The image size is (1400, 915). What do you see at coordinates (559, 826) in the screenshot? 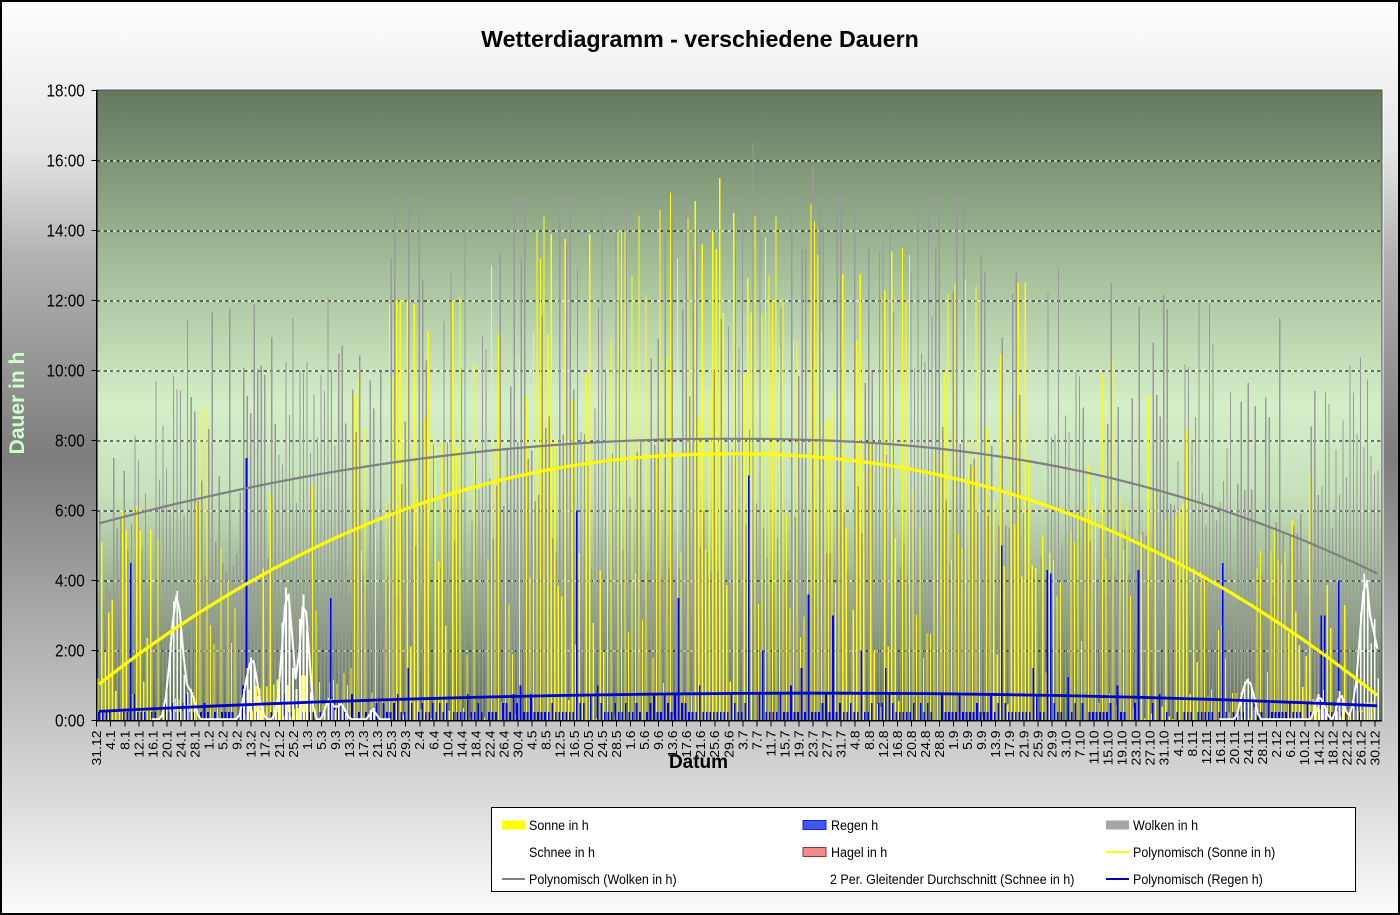
I see `svg-text: Sonne in h` at bounding box center [559, 826].